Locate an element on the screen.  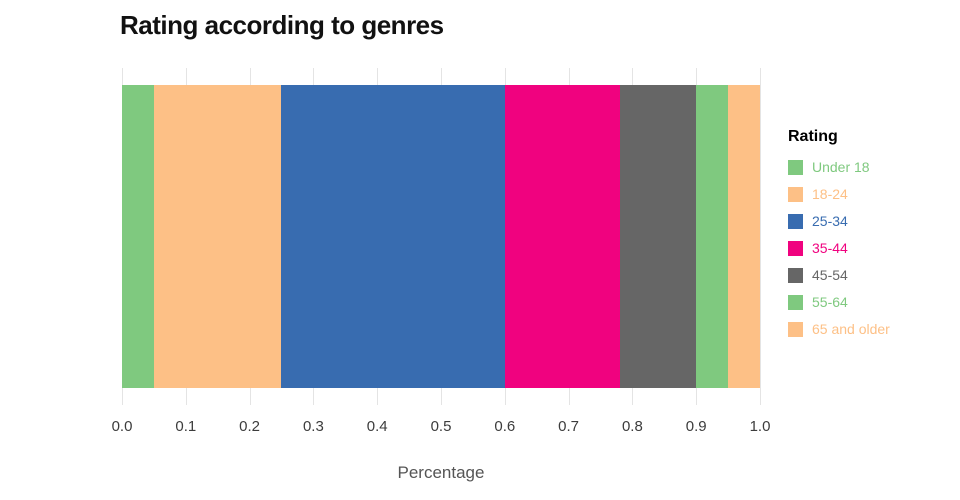
legend-label: Under 18 is located at coordinates (841, 167).